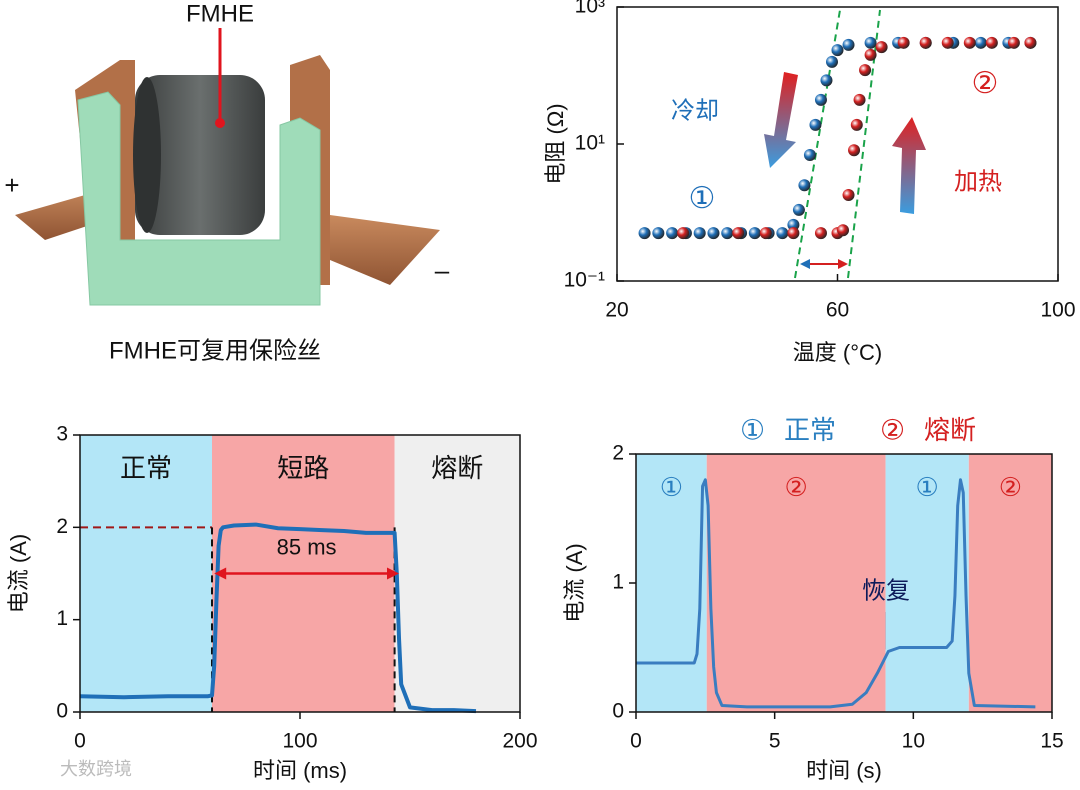 The image size is (1080, 790). I want to click on x-tick-label: 60, so click(837, 310).